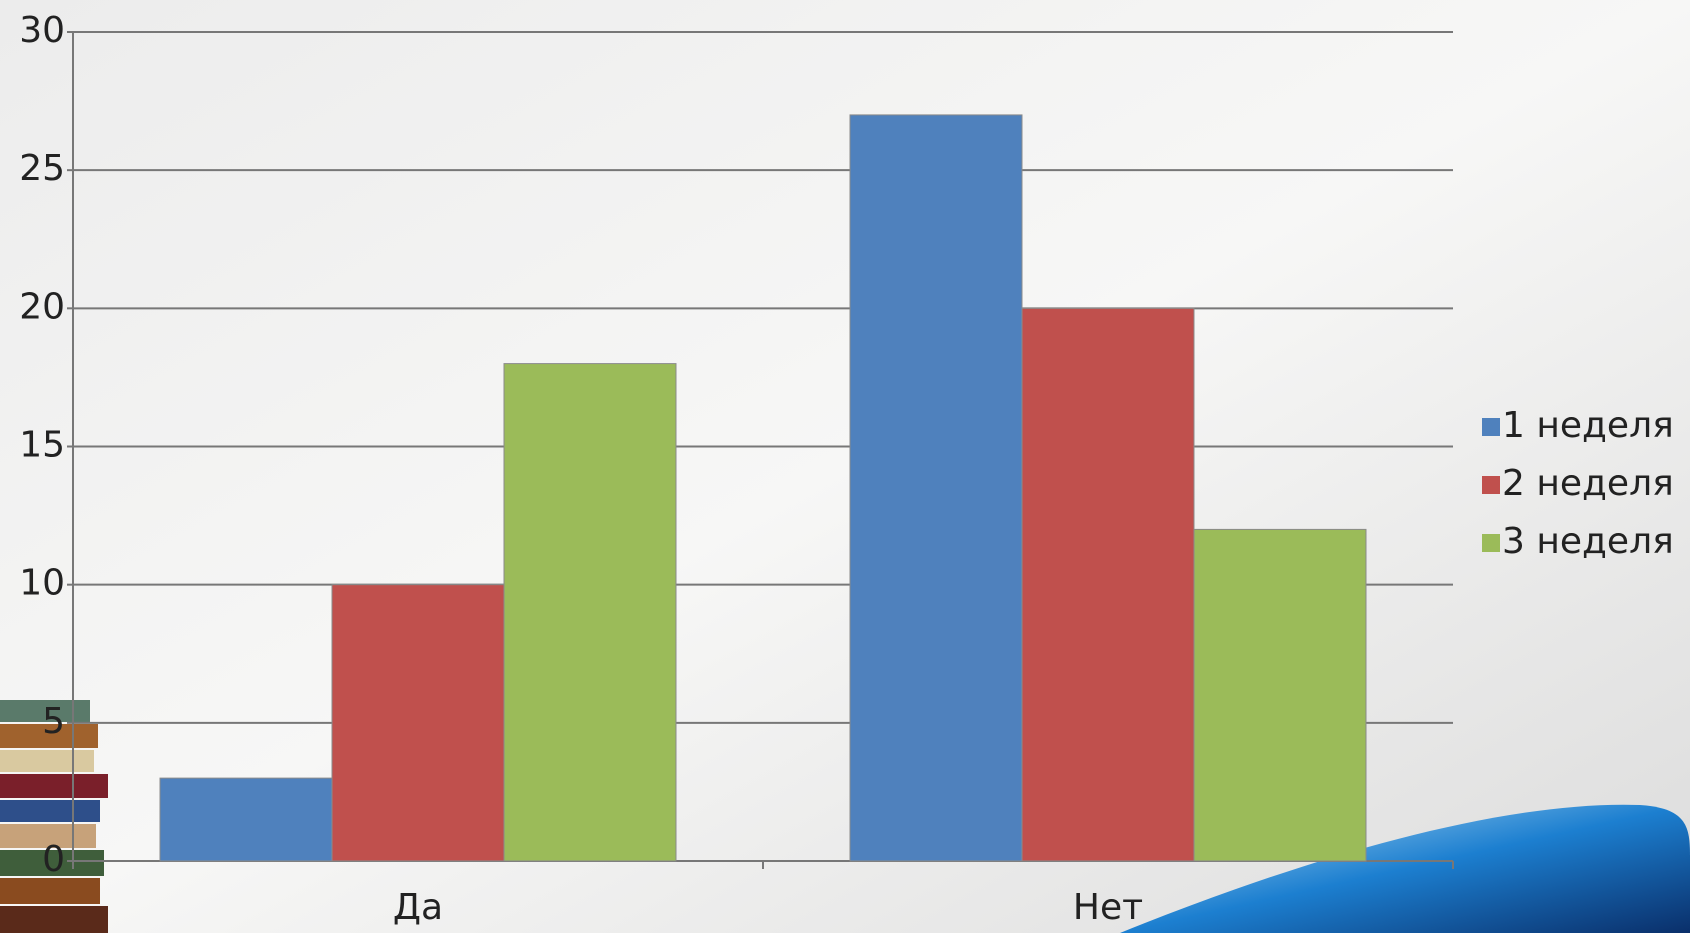  I want to click on y-tick-label: 20, so click(42, 306).